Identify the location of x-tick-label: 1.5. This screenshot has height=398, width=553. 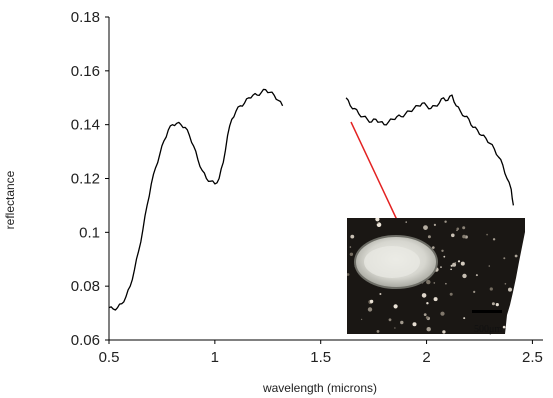
(320, 357).